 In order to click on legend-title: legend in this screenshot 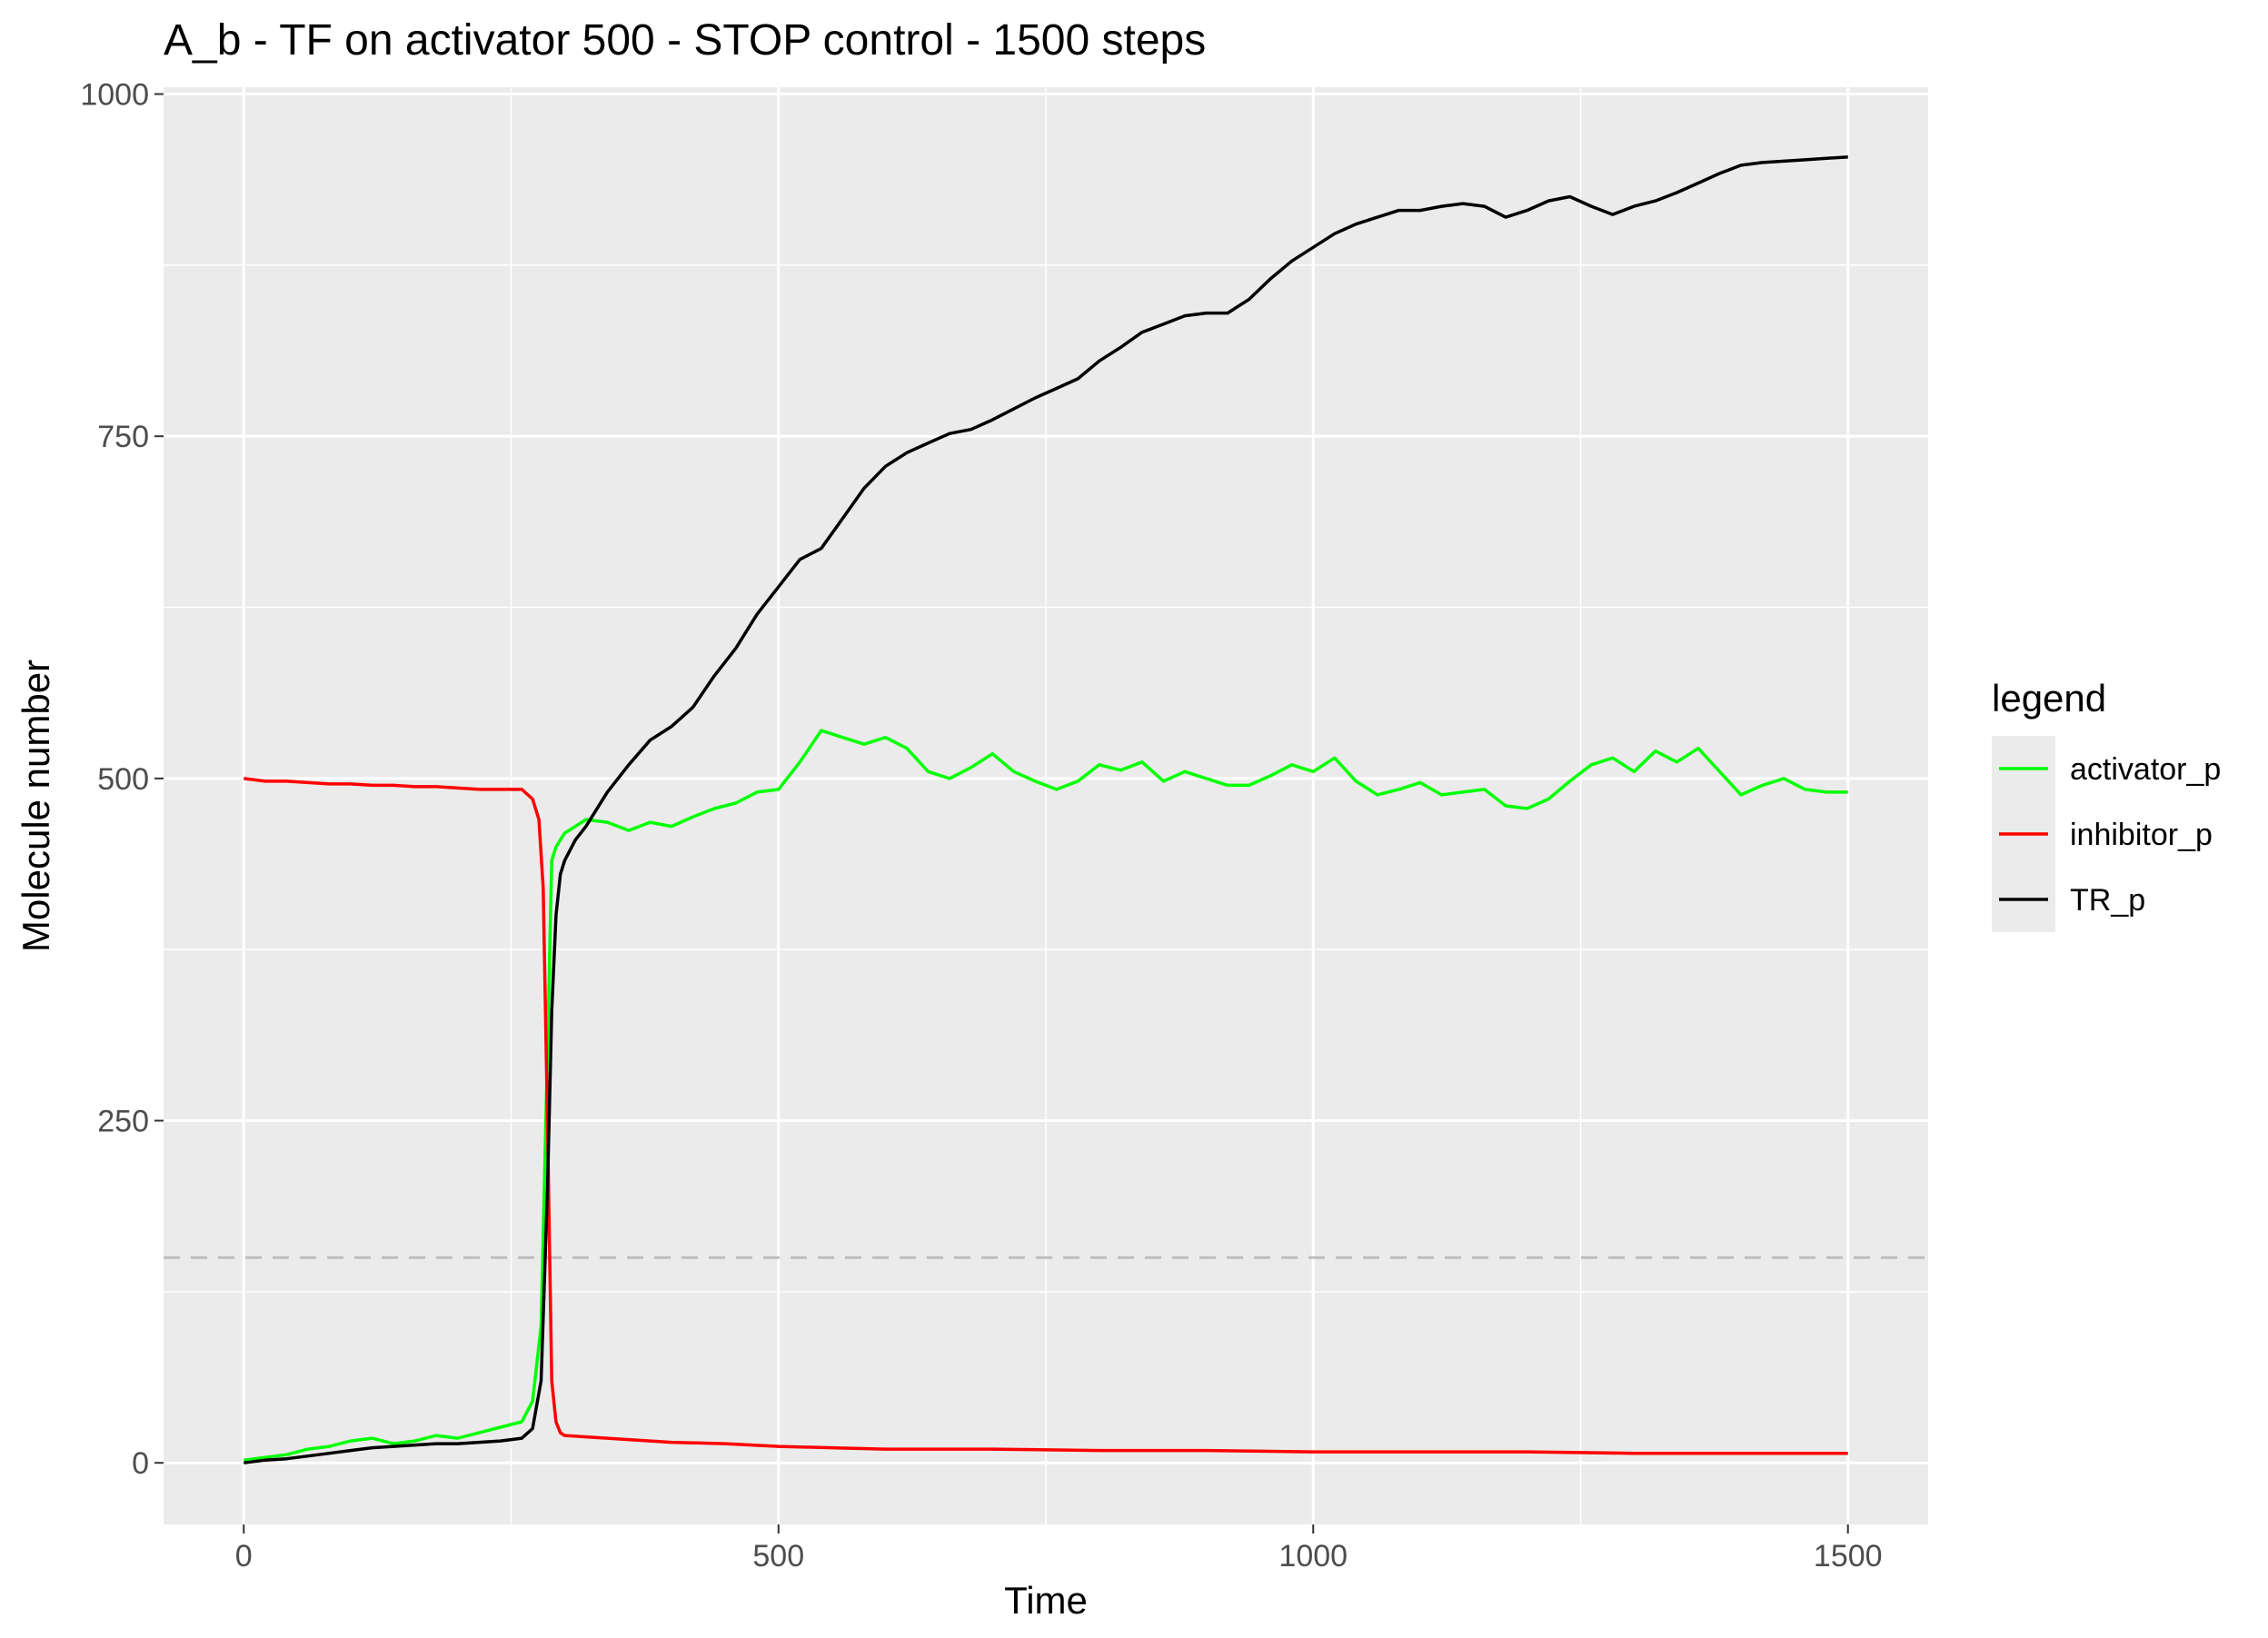, I will do `click(2049, 698)`.